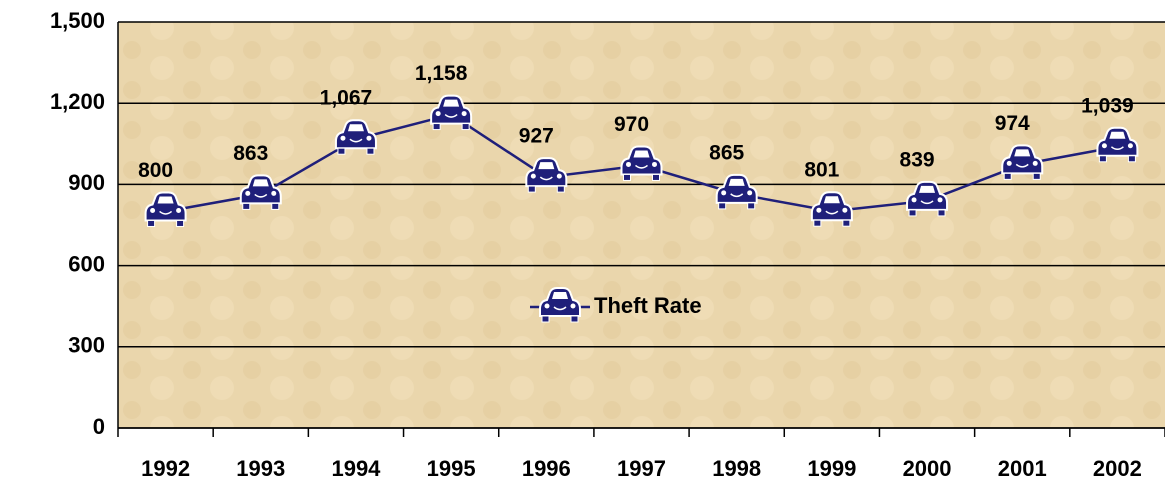 The image size is (1165, 491). I want to click on legend-label: Theft Rate, so click(648, 305).